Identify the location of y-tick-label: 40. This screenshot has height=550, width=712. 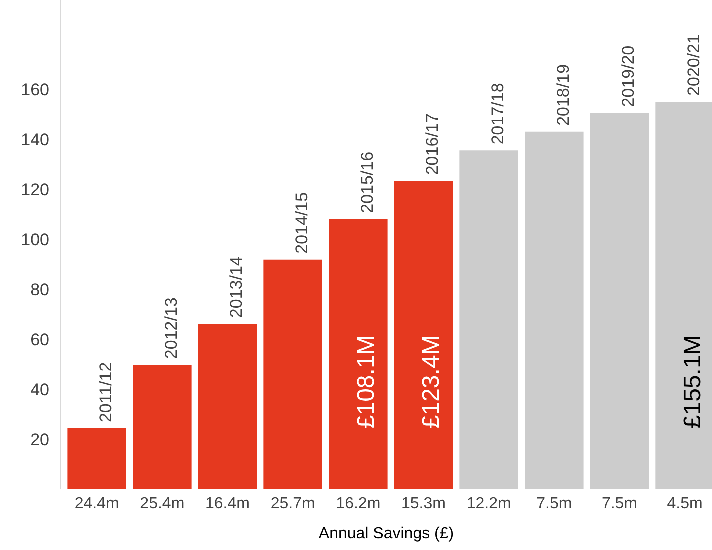
(40, 390).